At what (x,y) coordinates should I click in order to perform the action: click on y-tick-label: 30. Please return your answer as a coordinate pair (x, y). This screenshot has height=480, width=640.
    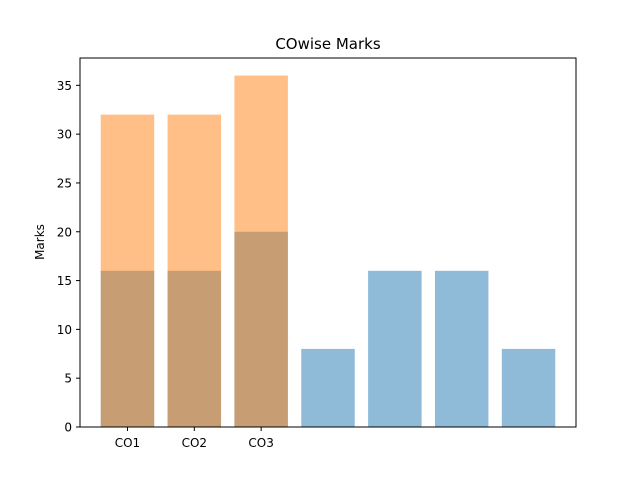
    Looking at the image, I should click on (64, 135).